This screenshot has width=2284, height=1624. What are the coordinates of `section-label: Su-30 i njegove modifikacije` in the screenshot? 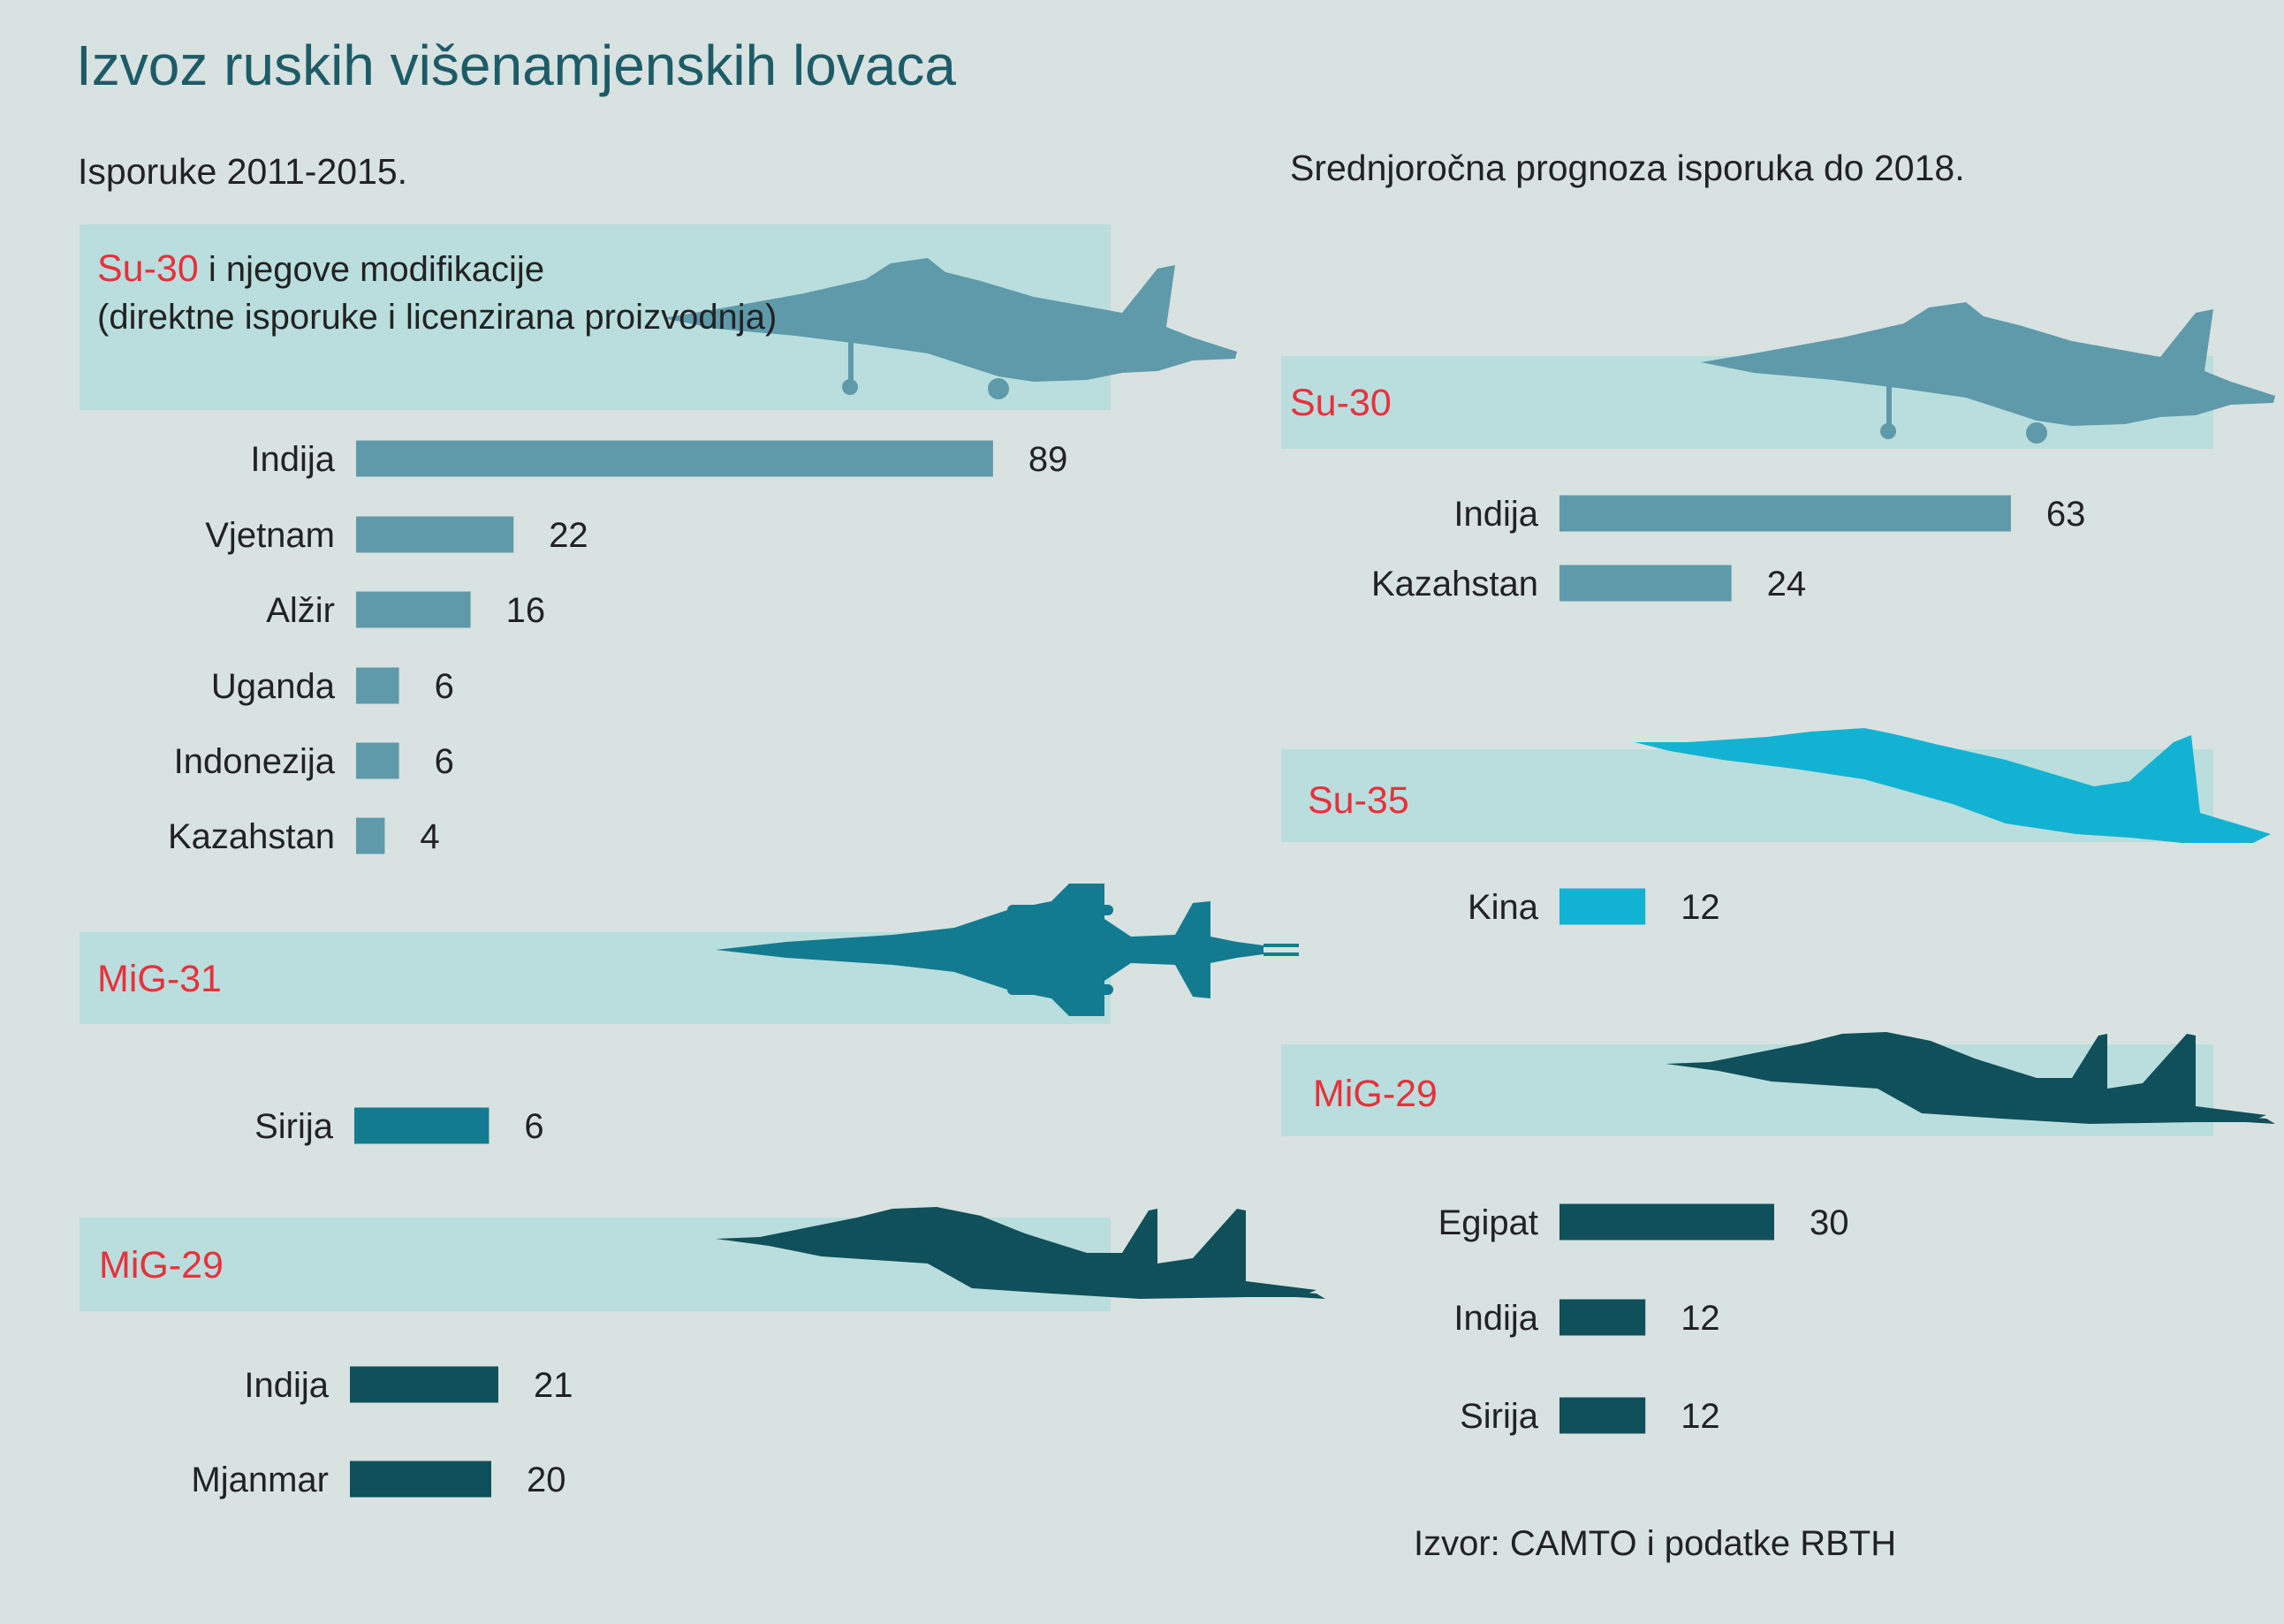 It's located at (320, 268).